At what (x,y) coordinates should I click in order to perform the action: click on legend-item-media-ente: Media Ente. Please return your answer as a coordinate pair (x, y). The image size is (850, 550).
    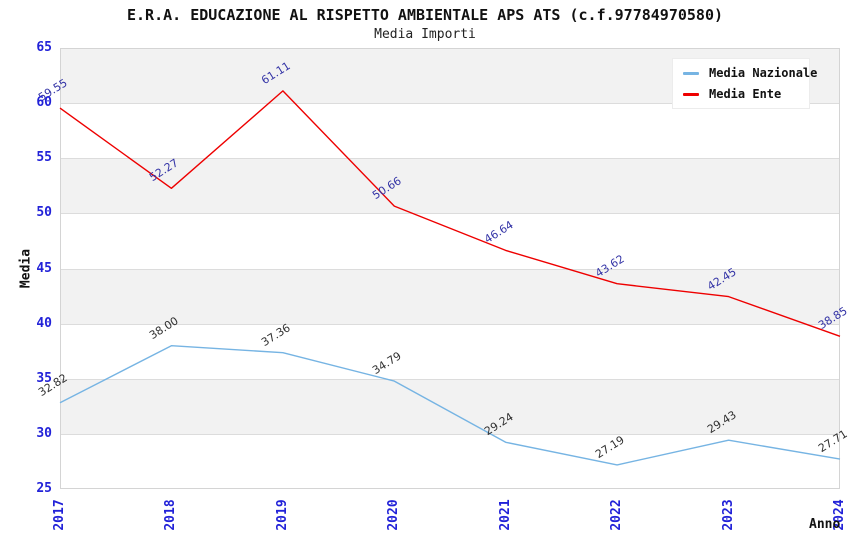
    Looking at the image, I should click on (741, 94).